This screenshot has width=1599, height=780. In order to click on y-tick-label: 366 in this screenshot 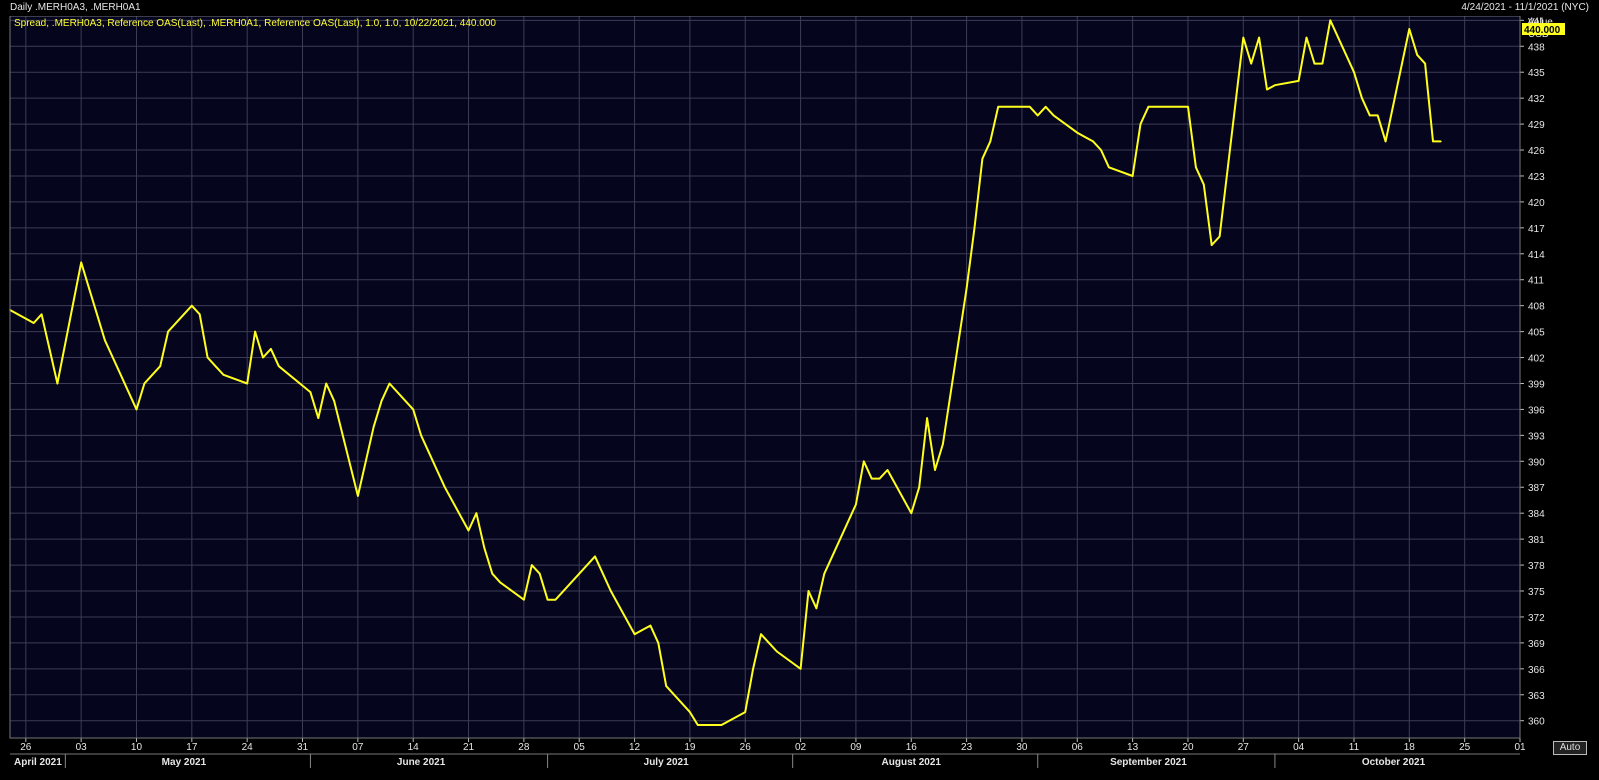, I will do `click(1536, 670)`.